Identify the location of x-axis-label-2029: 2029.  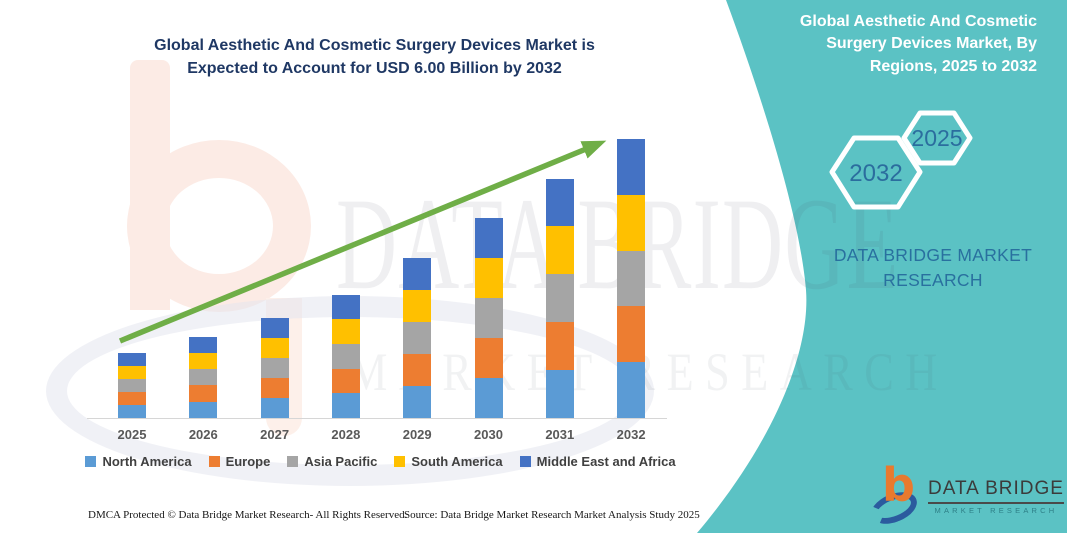
(417, 434).